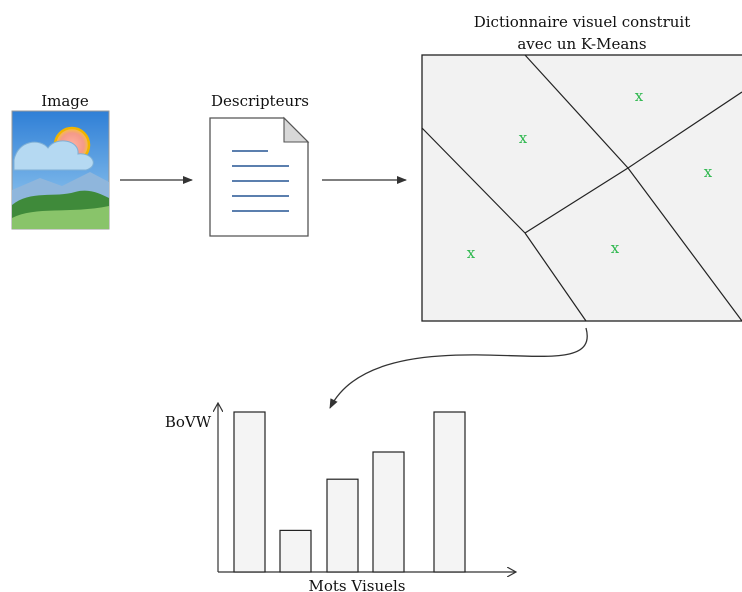  I want to click on descriptors-label: Descripteurs, so click(260, 101).